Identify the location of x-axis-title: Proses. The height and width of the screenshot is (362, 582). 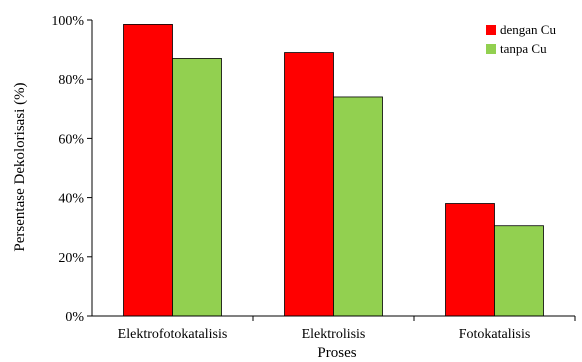
(336, 353).